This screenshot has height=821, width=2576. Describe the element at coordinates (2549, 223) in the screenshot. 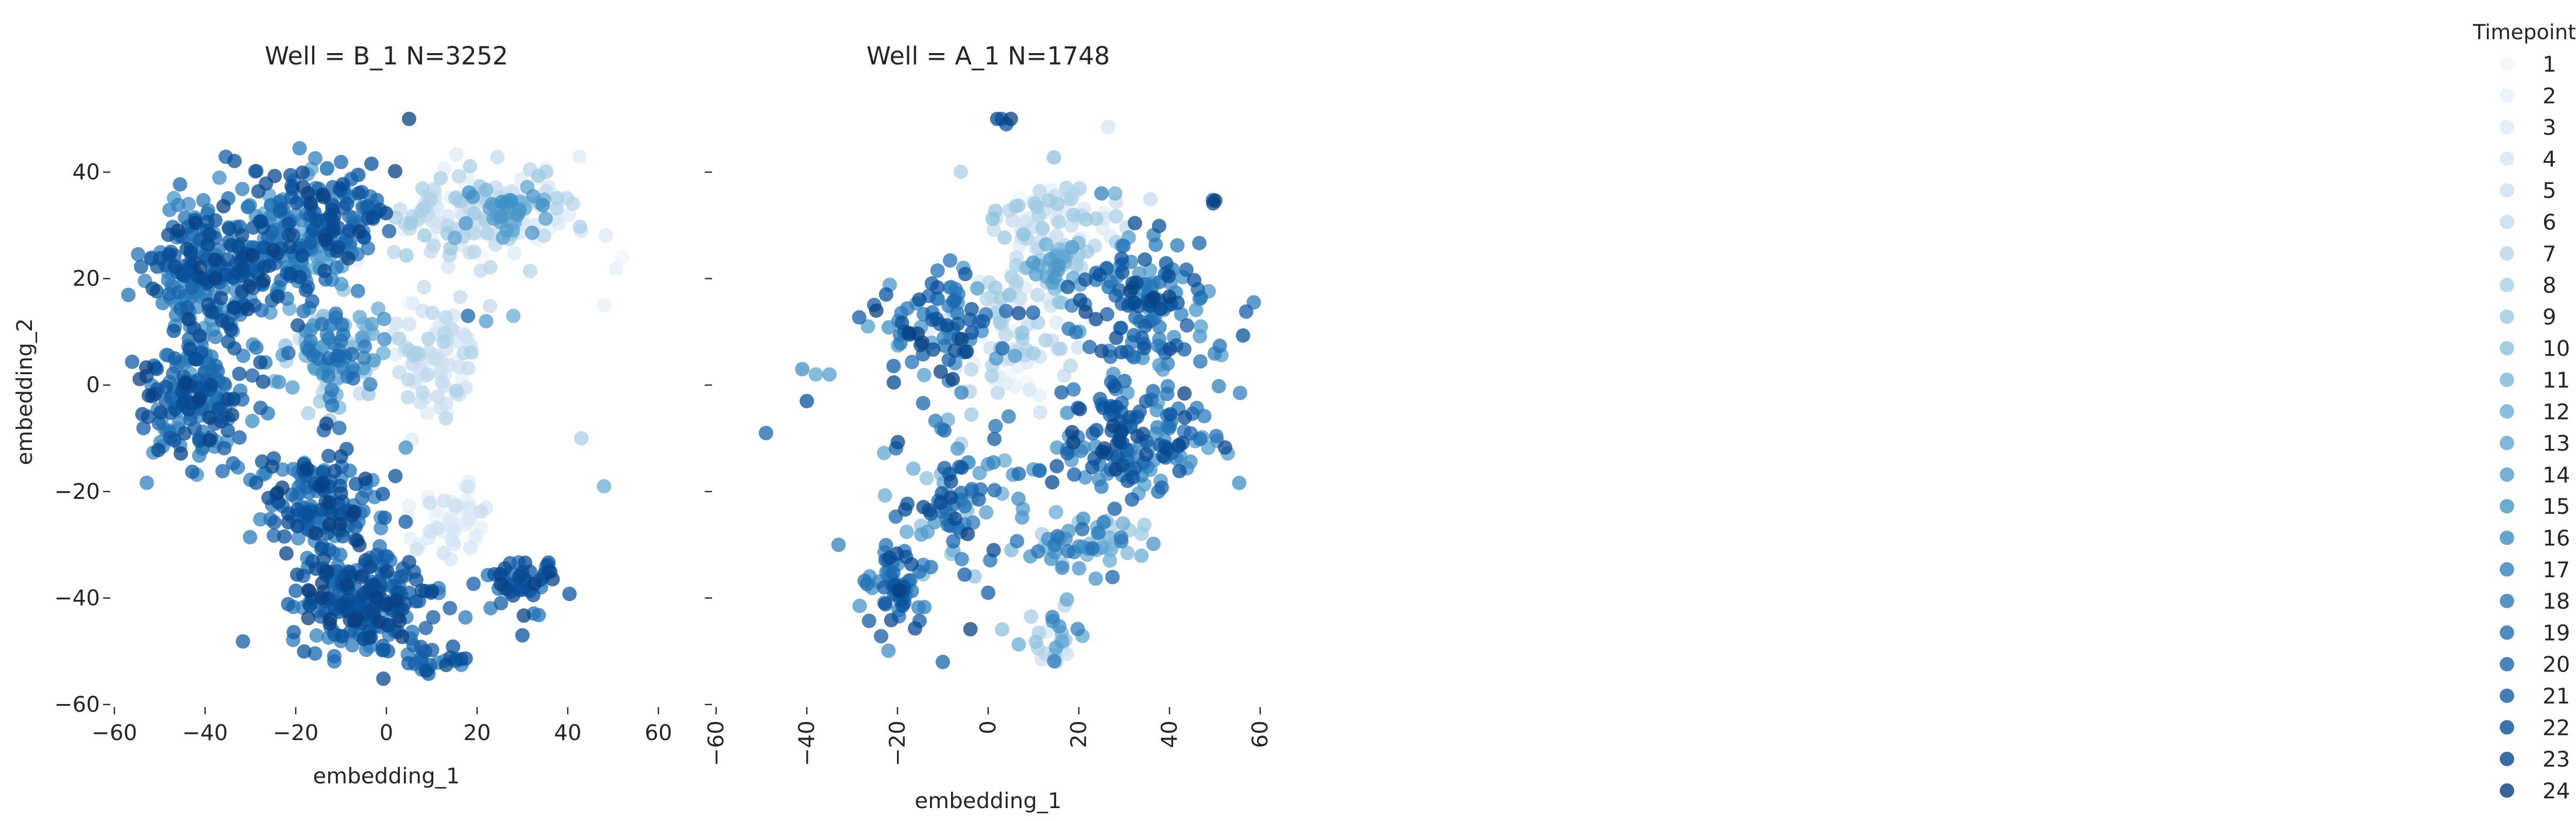

I see `legend-label: 6` at that location.